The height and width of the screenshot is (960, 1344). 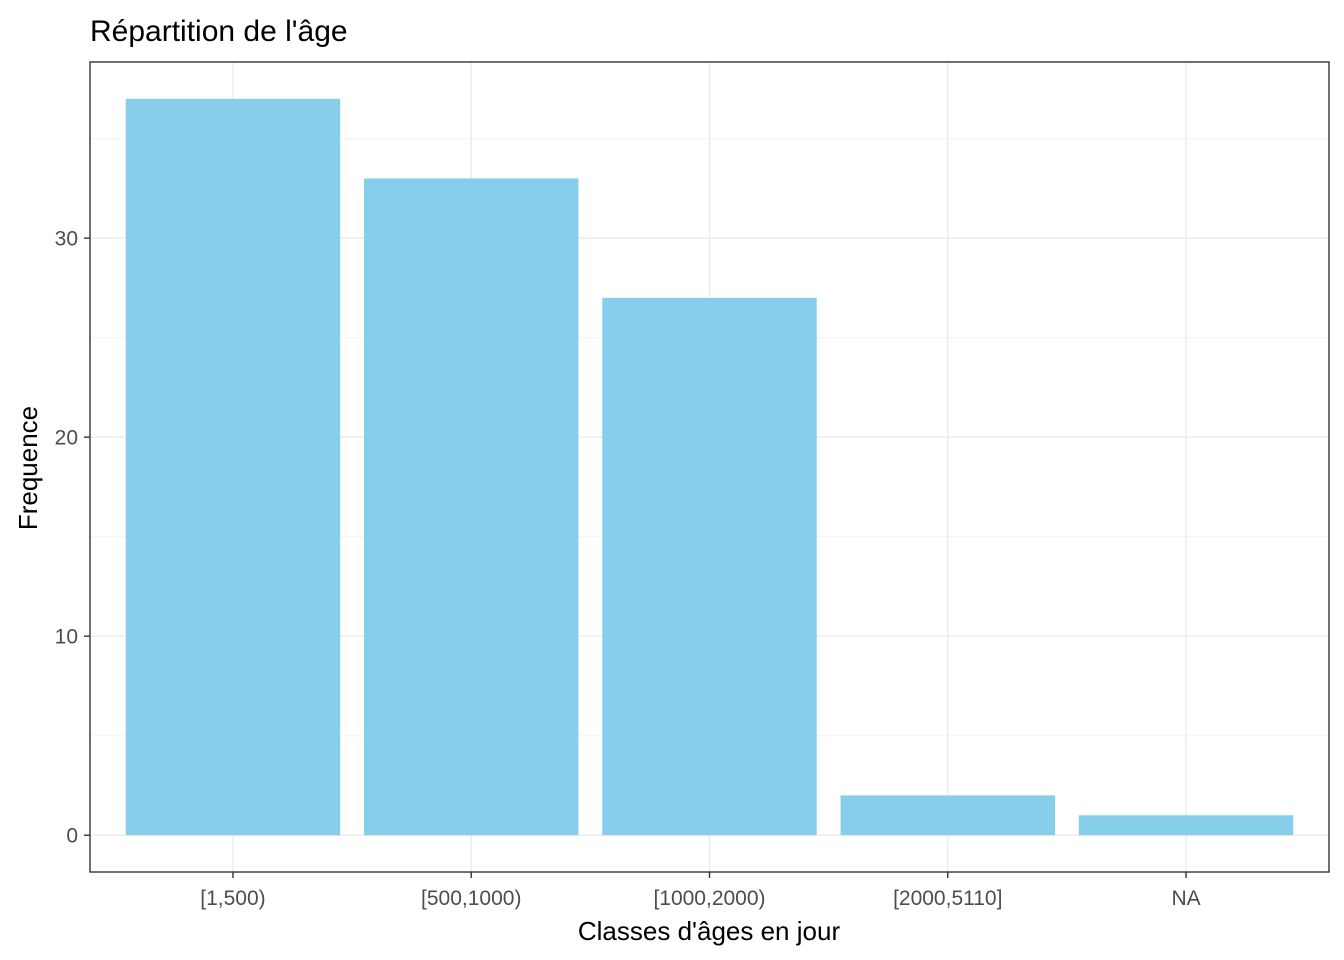 I want to click on y-axis: 0 10 20 30, so click(x=72, y=538).